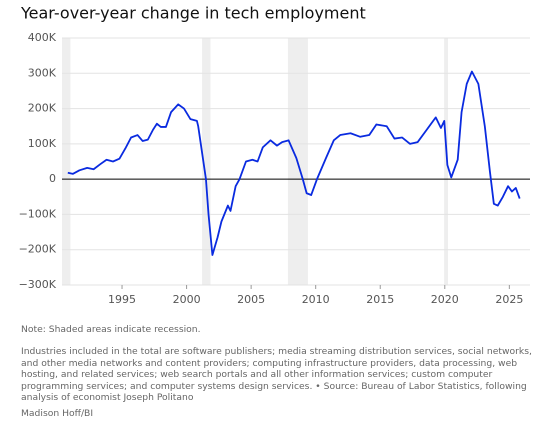  What do you see at coordinates (187, 299) in the screenshot?
I see `x-tick-label: 2000` at bounding box center [187, 299].